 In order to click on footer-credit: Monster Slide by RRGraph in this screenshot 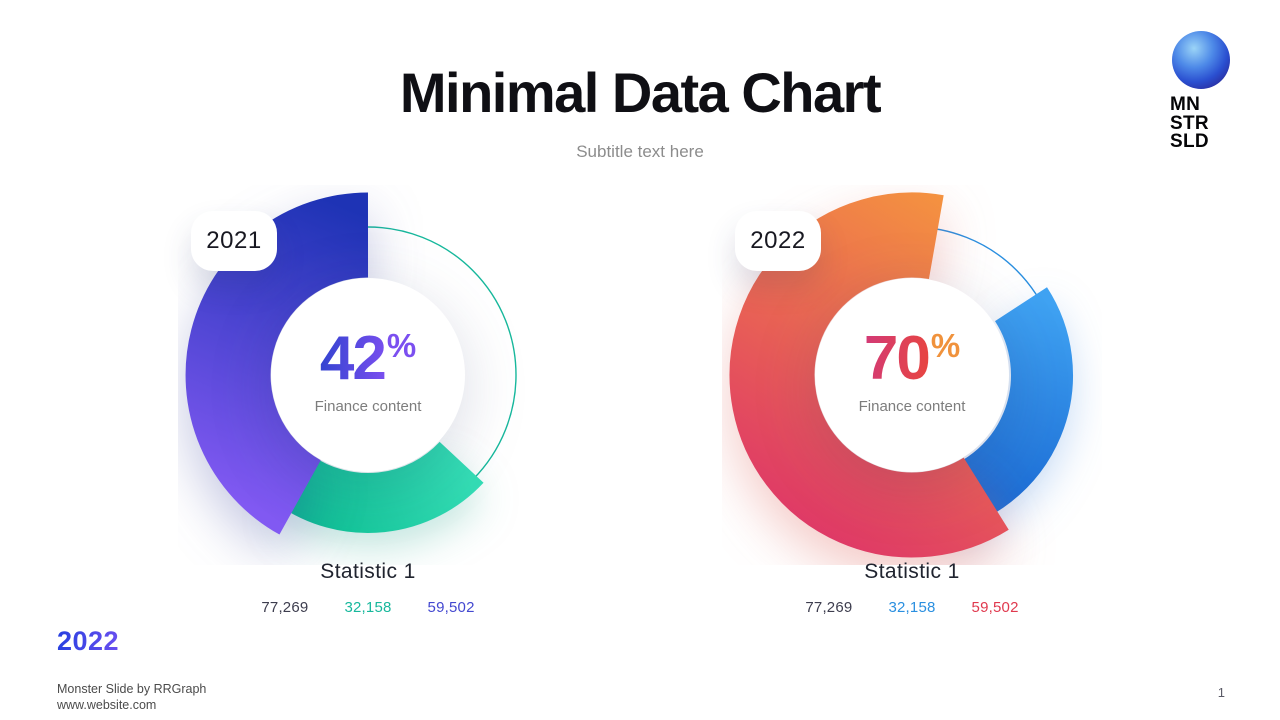, I will do `click(132, 689)`.